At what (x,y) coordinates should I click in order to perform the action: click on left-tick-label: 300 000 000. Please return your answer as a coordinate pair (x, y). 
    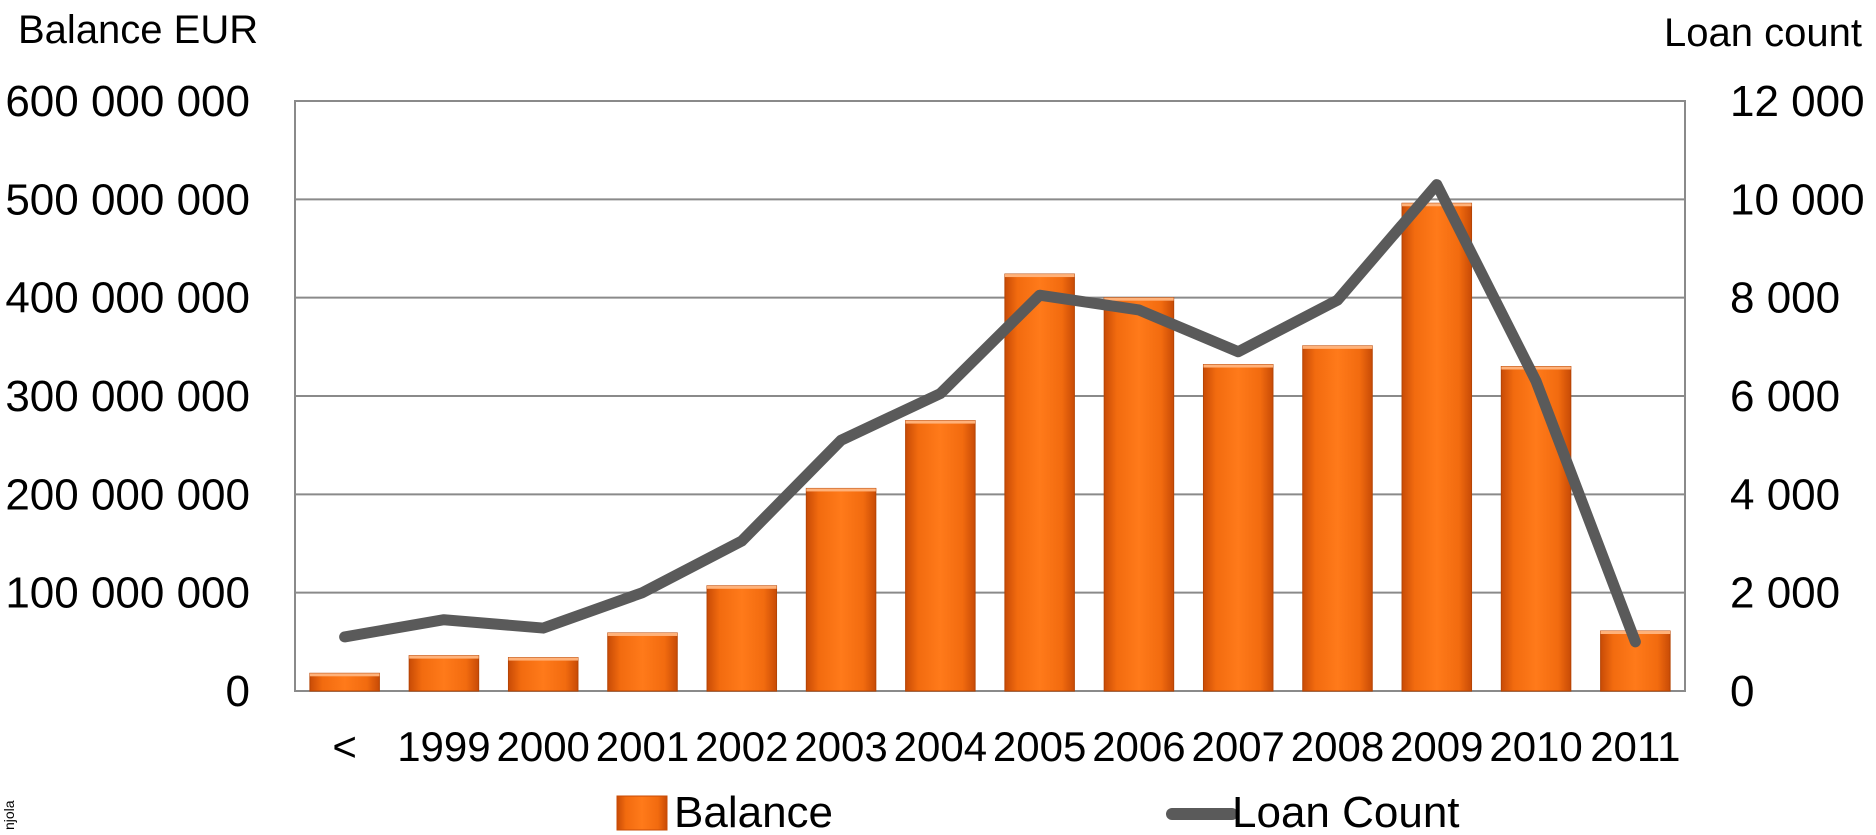
    Looking at the image, I should click on (127, 396).